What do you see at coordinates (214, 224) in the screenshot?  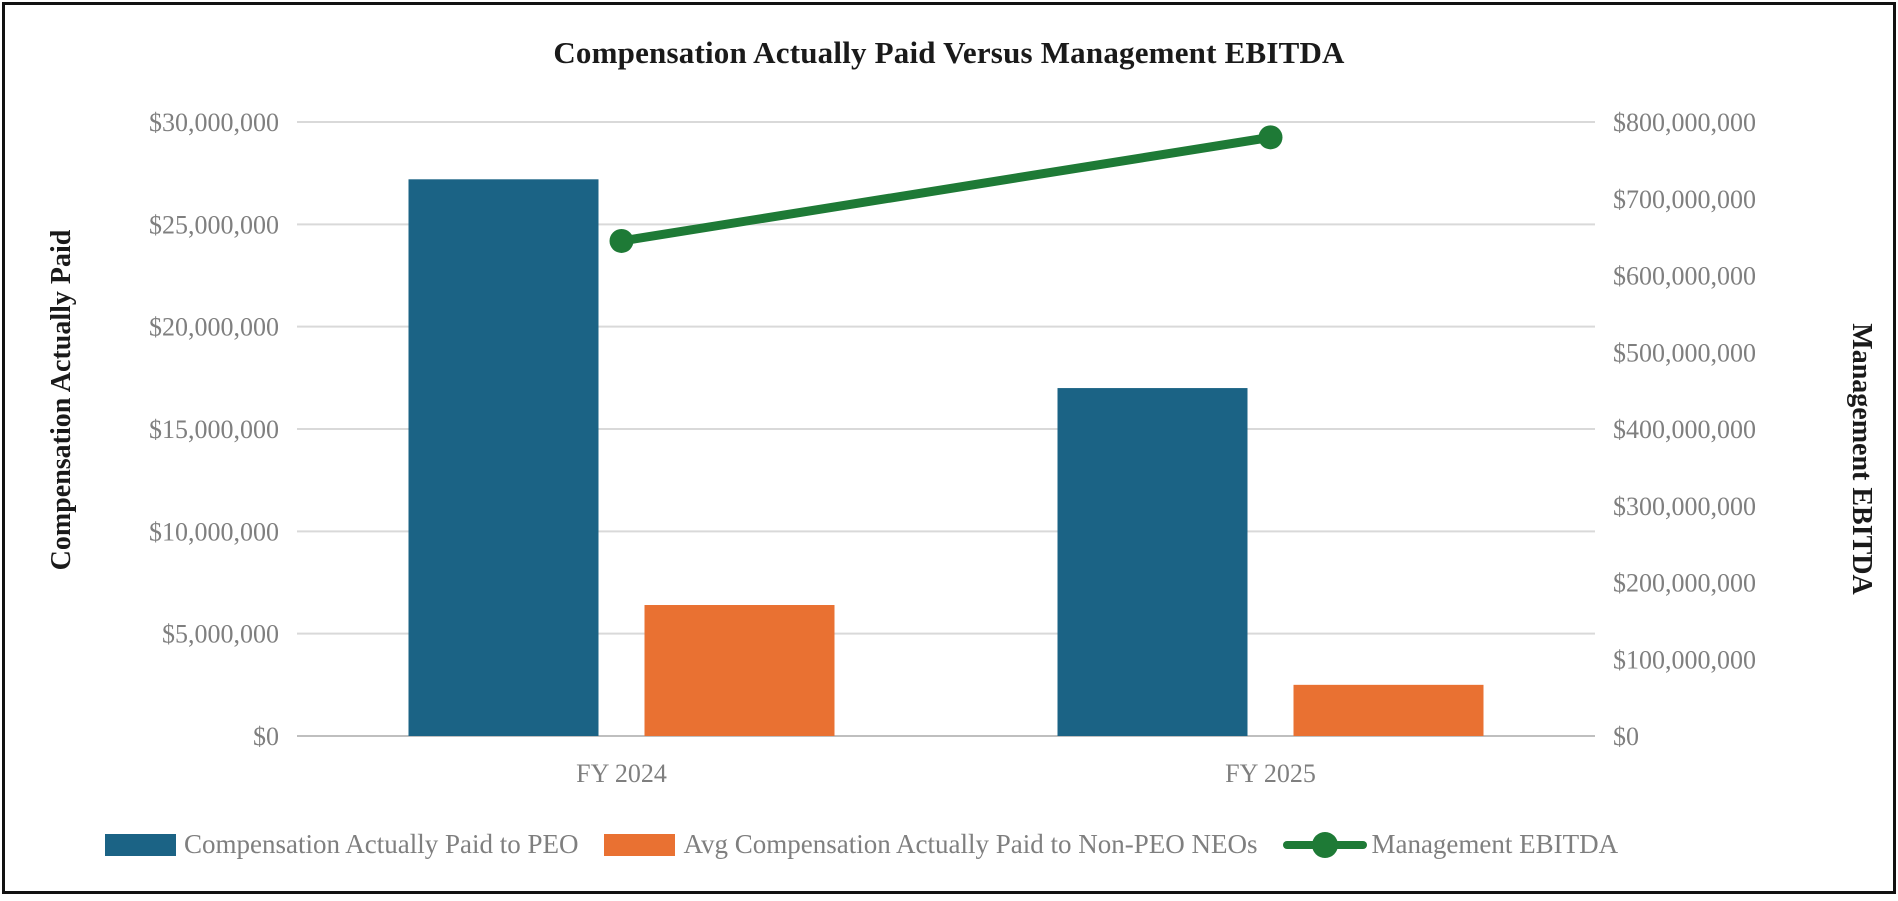 I see `left-axis-tick-label: $25,000,000` at bounding box center [214, 224].